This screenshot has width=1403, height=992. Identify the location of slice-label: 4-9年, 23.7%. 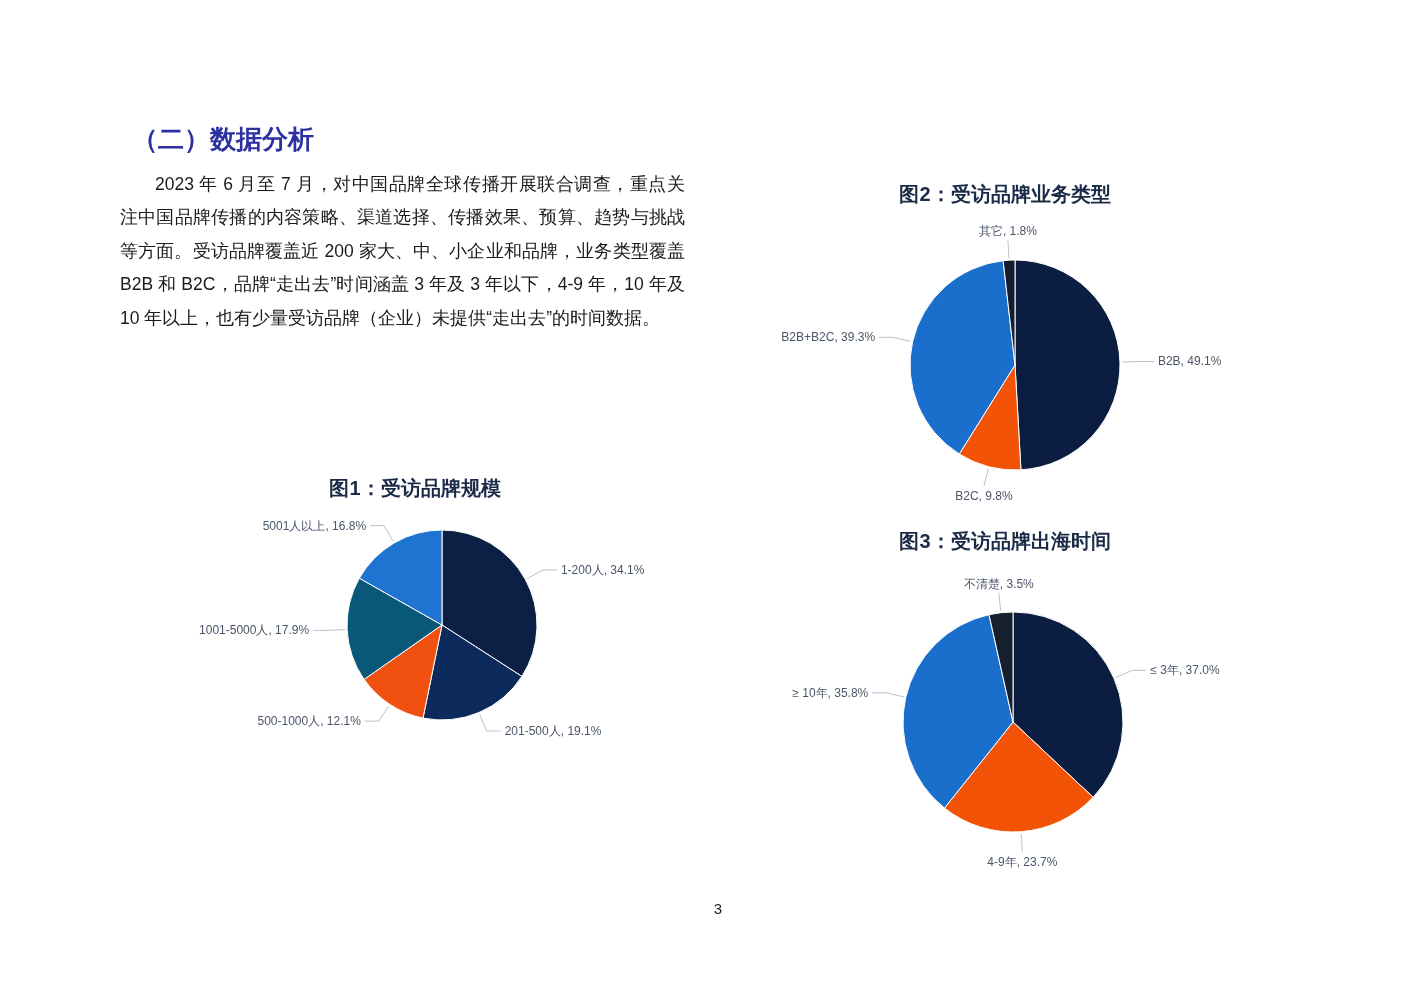
(1022, 861).